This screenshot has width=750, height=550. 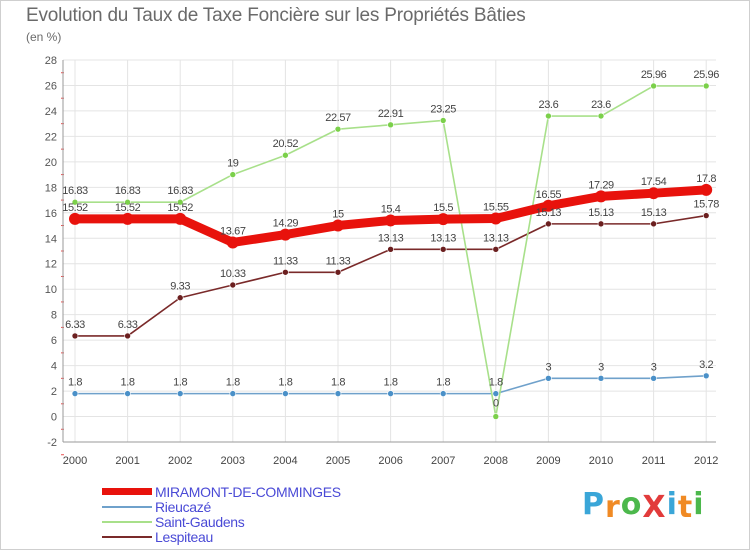 I want to click on data-label: 9.33, so click(x=180, y=287).